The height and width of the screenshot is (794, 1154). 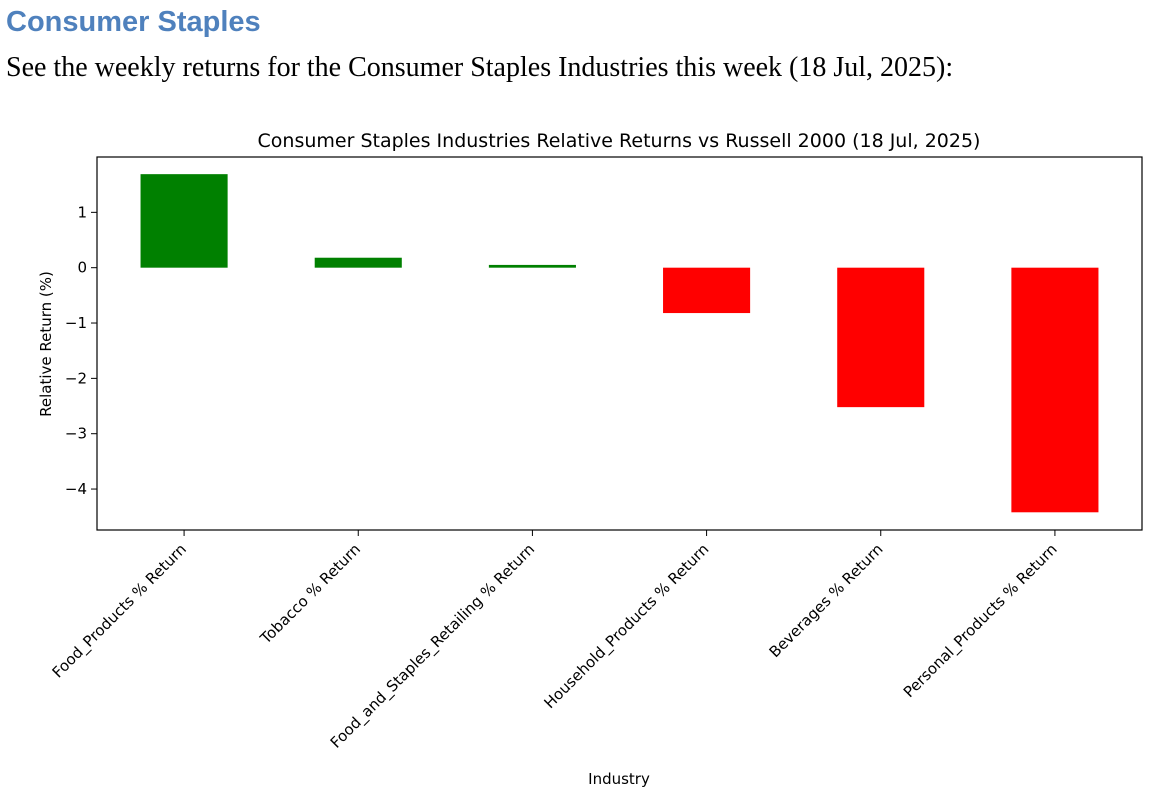 What do you see at coordinates (76, 434) in the screenshot?
I see `y-tick-label: −3` at bounding box center [76, 434].